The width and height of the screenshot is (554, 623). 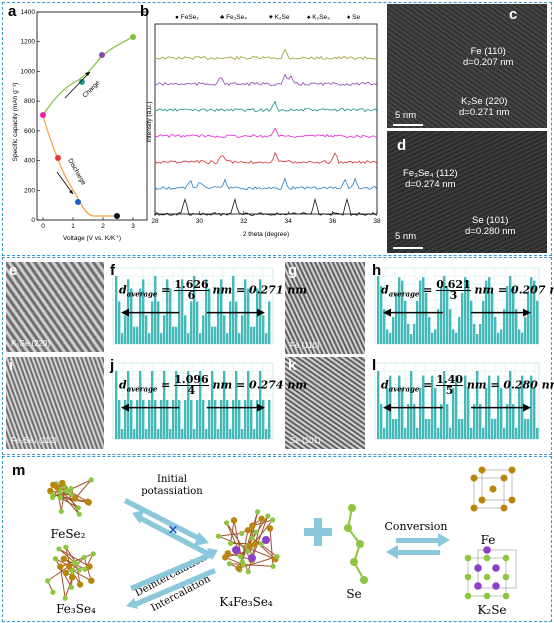 What do you see at coordinates (408, 125) in the screenshot?
I see `scale-bar` at bounding box center [408, 125].